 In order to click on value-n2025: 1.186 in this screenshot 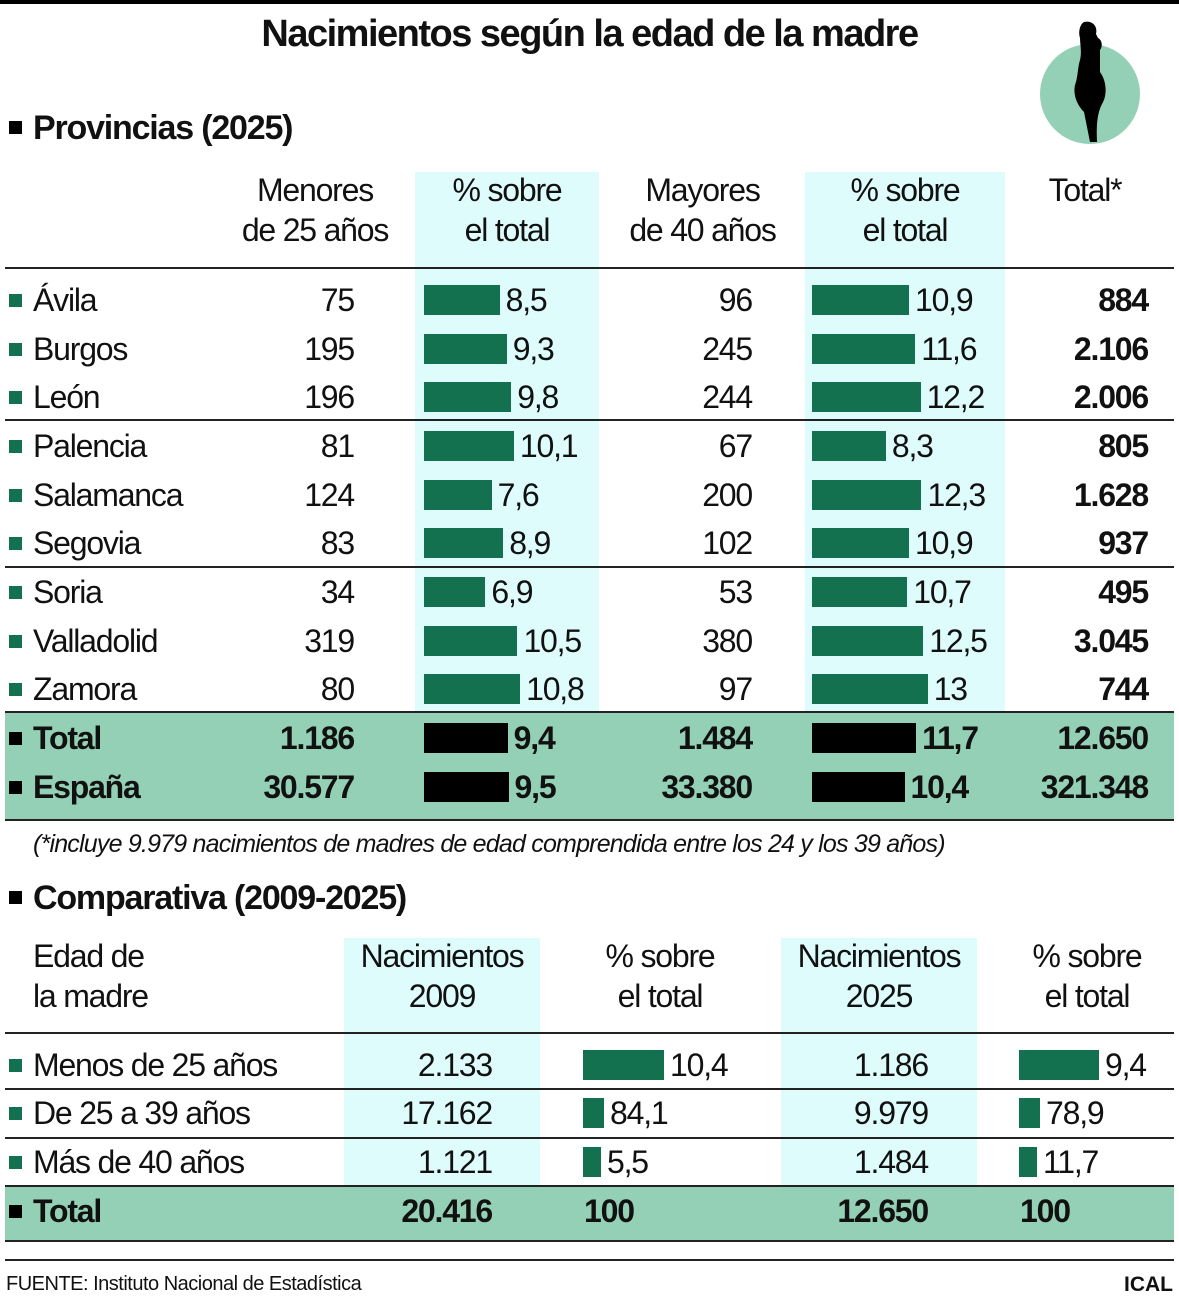, I will do `click(891, 1065)`.